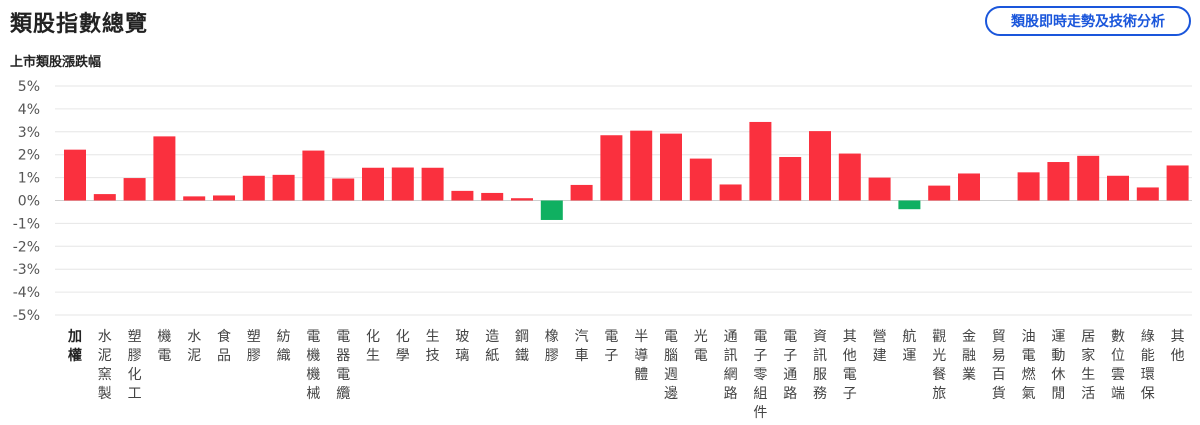 The image size is (1200, 425). I want to click on x-tick-label: 活, so click(1088, 394).